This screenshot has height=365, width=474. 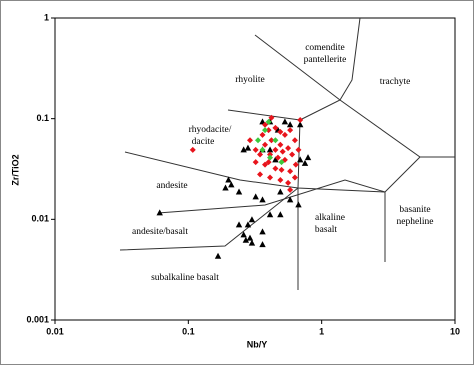 I want to click on x-tick-label: 1, so click(x=321, y=331).